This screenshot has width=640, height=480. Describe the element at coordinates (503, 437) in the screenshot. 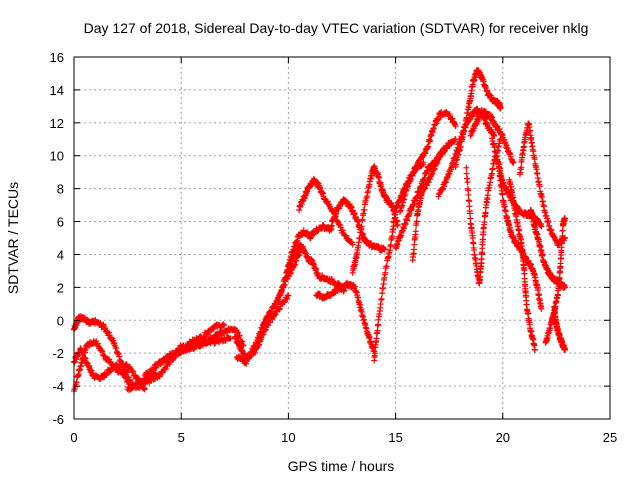

I see `x-tick-label: 20` at that location.